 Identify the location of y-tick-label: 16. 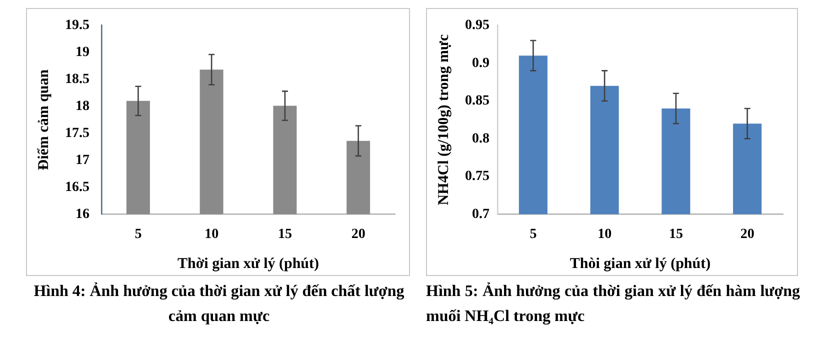
(83, 214).